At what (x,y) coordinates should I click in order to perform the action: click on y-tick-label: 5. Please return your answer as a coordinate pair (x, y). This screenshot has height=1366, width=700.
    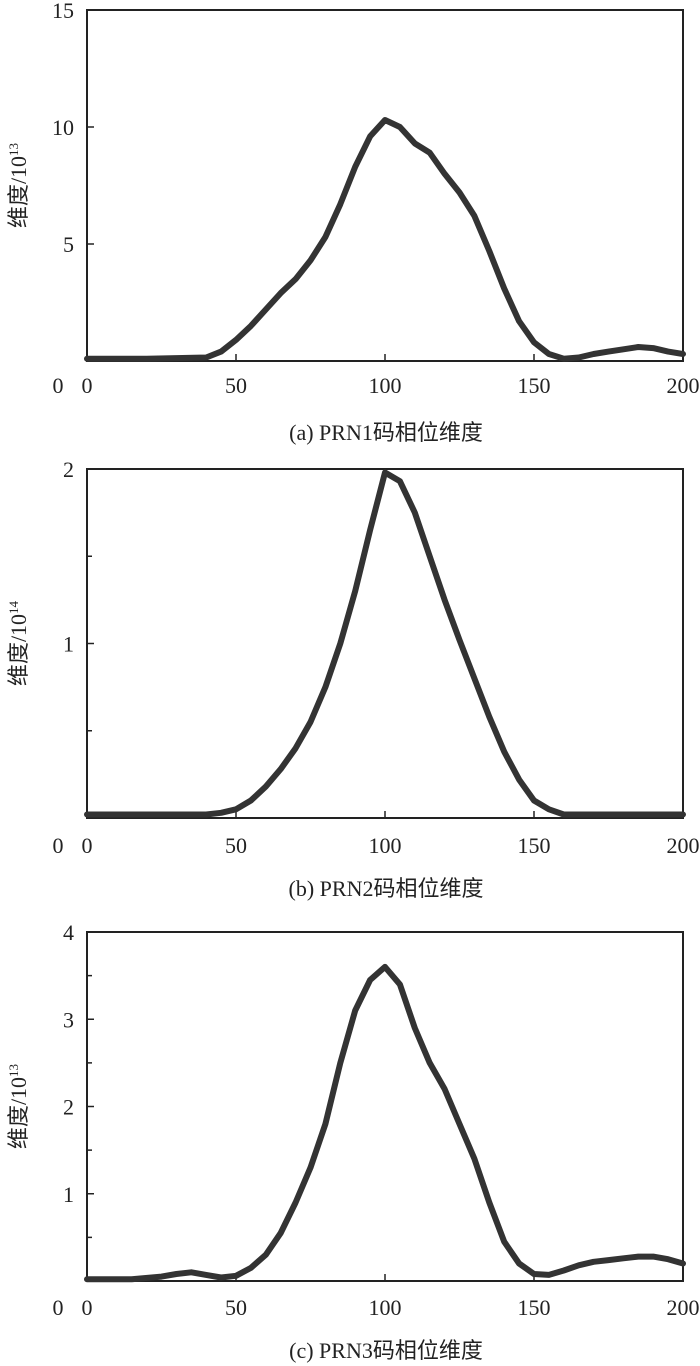
    Looking at the image, I should click on (68, 244).